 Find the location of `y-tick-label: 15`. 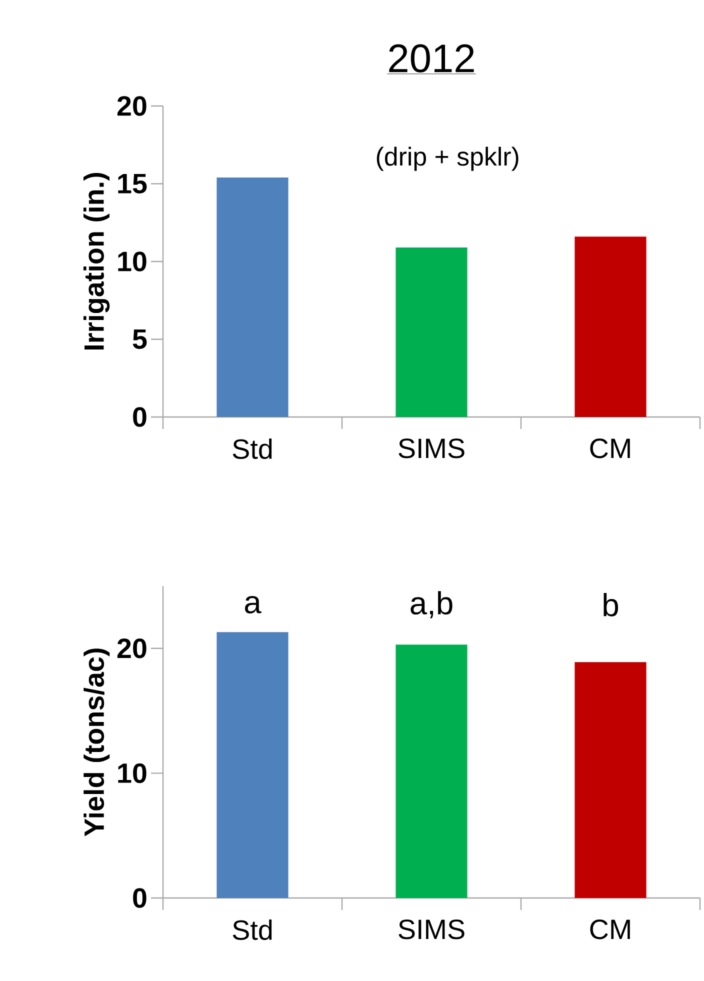

y-tick-label: 15 is located at coordinates (132, 184).